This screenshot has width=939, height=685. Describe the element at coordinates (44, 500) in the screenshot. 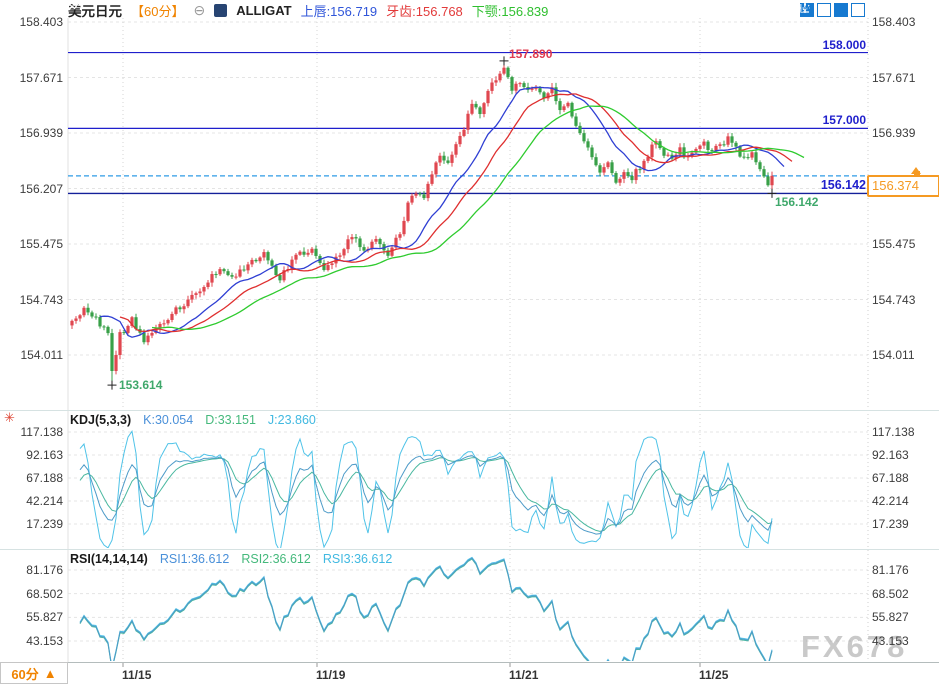

I see `kdj-tick-left: 42.214` at that location.